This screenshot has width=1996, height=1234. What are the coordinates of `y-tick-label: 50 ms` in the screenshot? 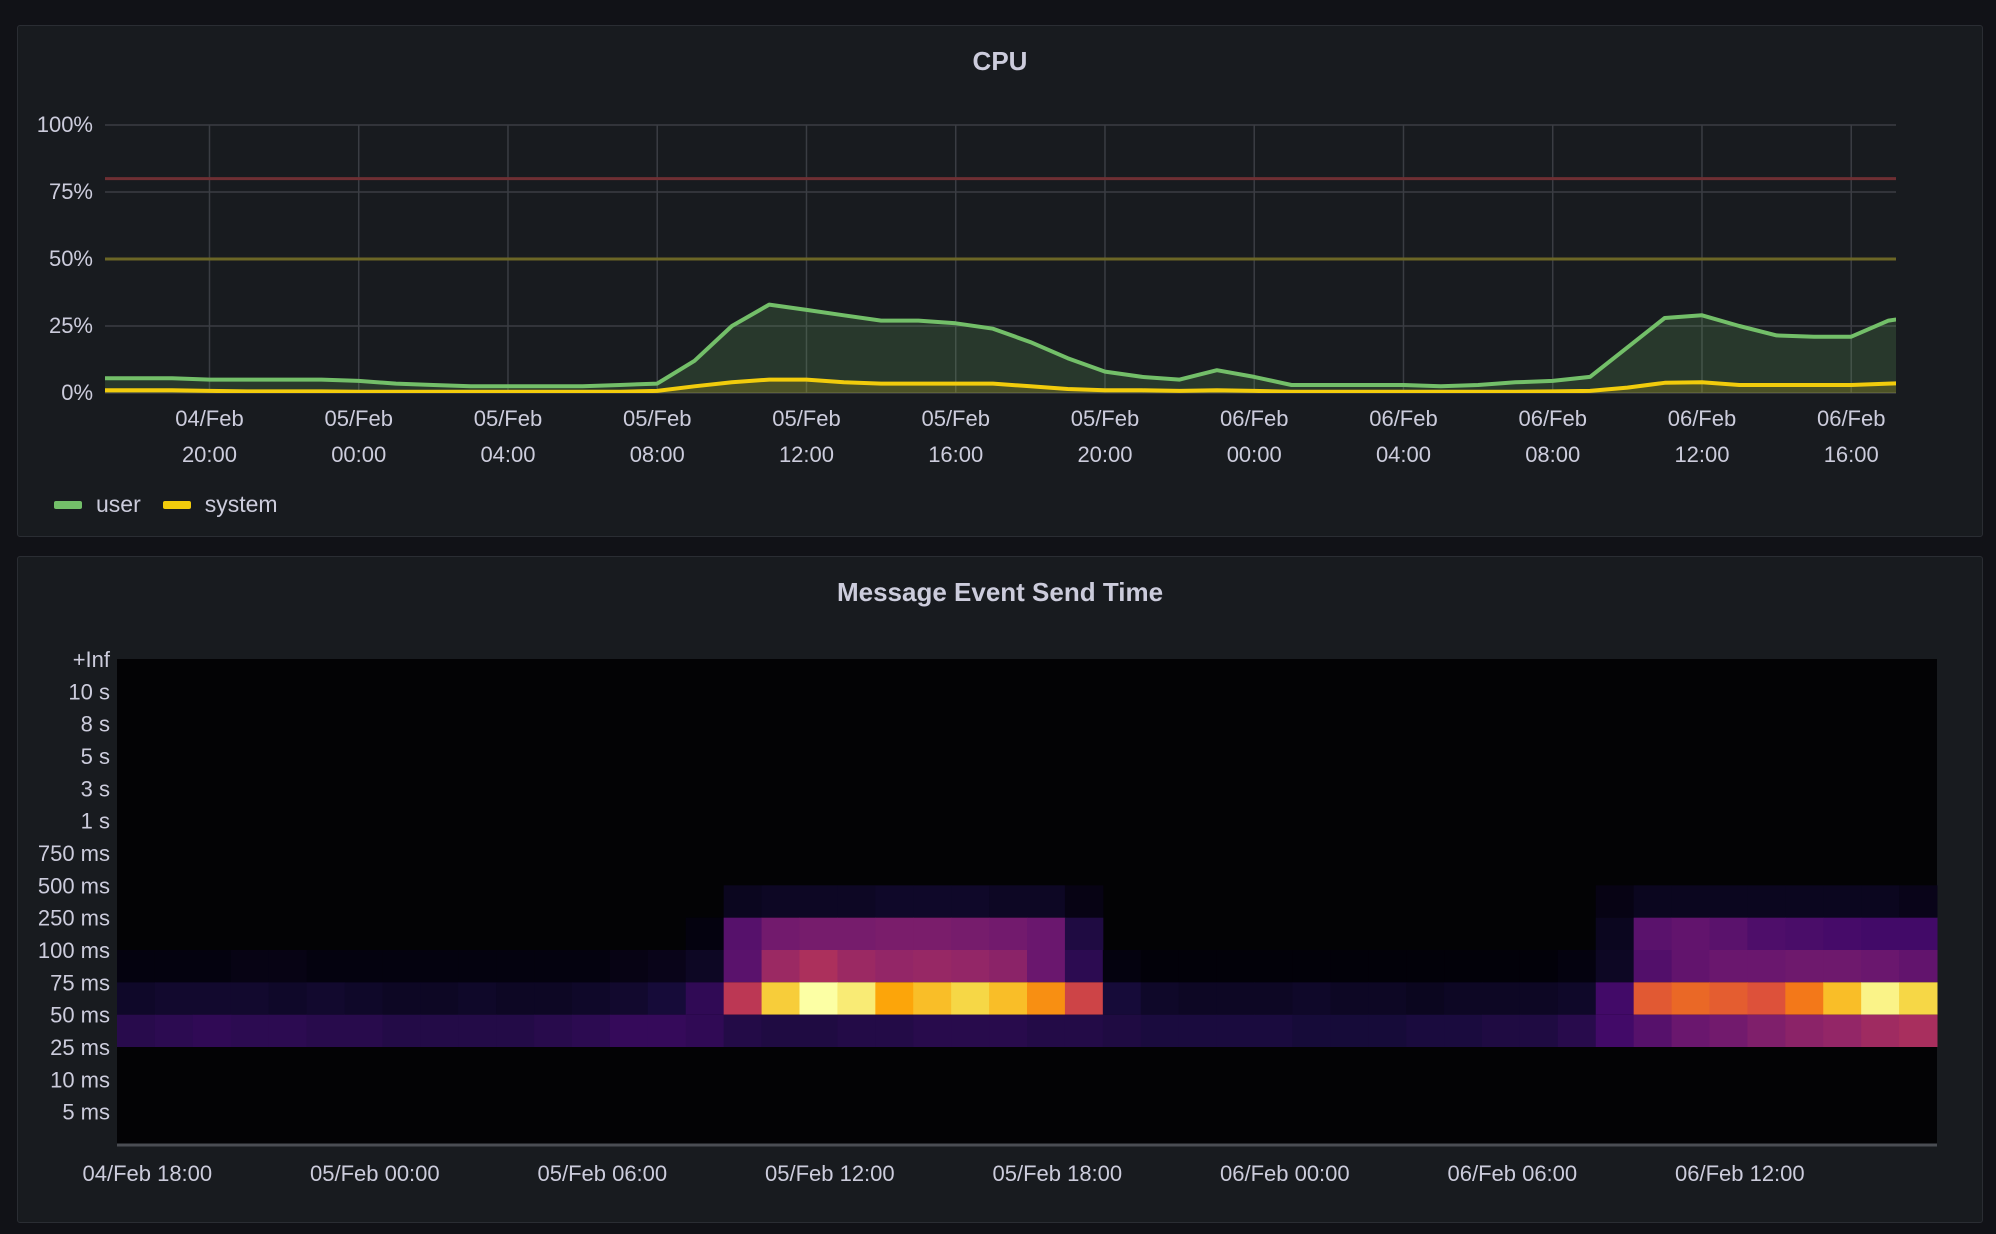 It's located at (80, 1015).